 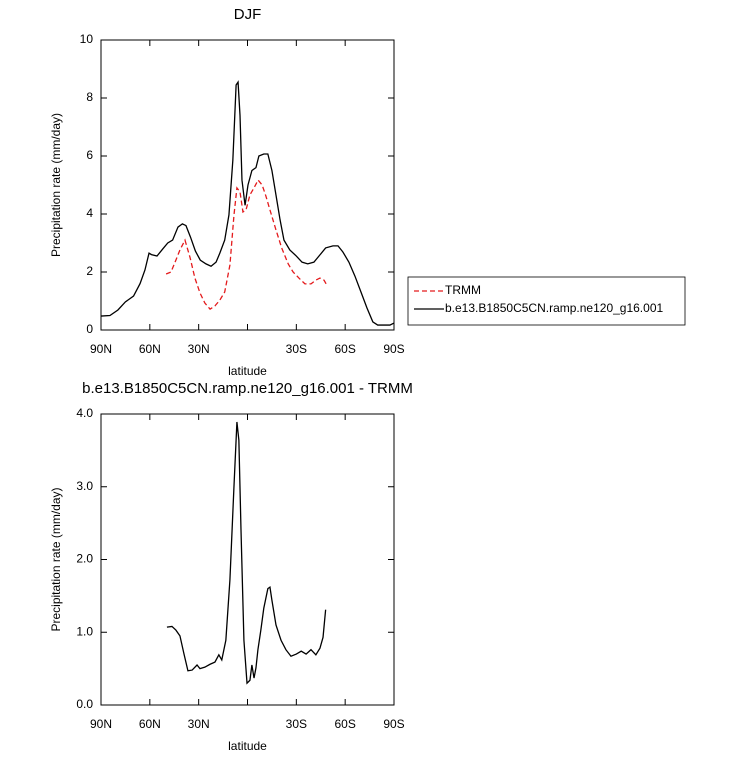 I want to click on y-tick-label: 3.0, so click(x=84, y=486).